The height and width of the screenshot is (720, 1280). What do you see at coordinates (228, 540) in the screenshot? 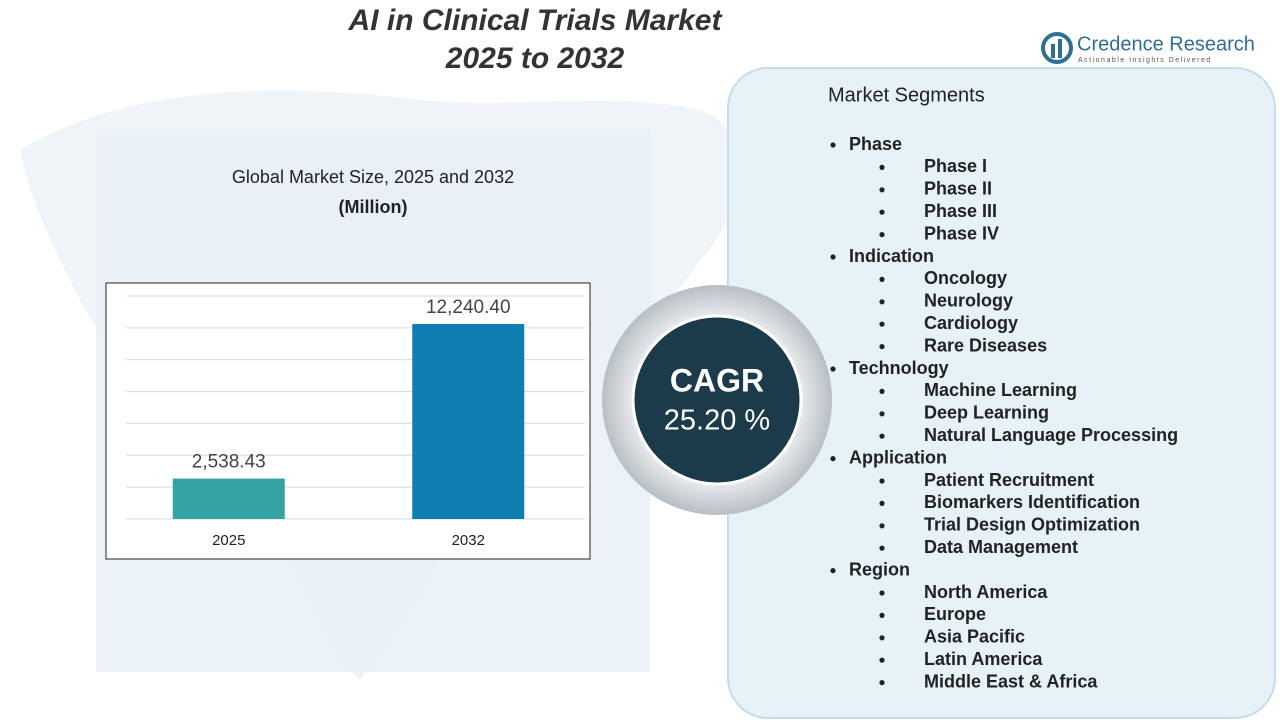
I see `x-tick-label: 2025` at bounding box center [228, 540].